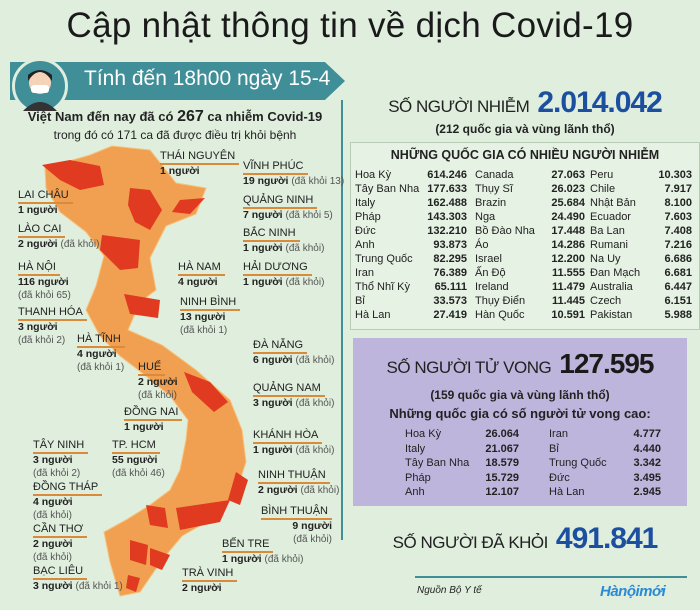  Describe the element at coordinates (447, 217) in the screenshot. I see `country-cases: 143.303` at that location.